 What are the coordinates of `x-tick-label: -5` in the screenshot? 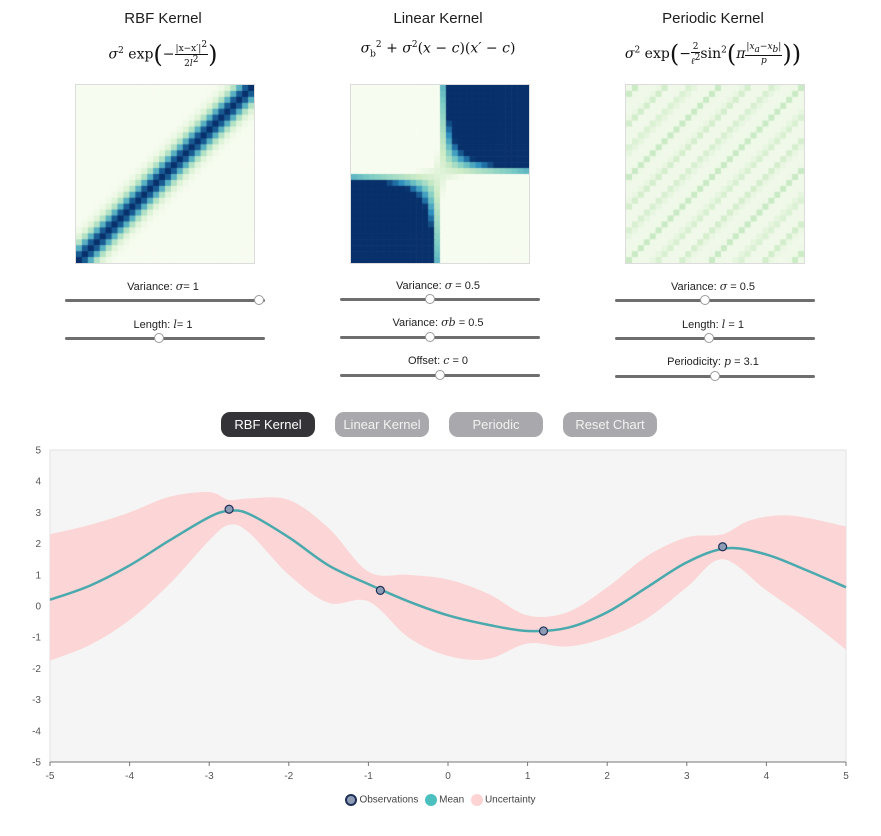 It's located at (50, 776).